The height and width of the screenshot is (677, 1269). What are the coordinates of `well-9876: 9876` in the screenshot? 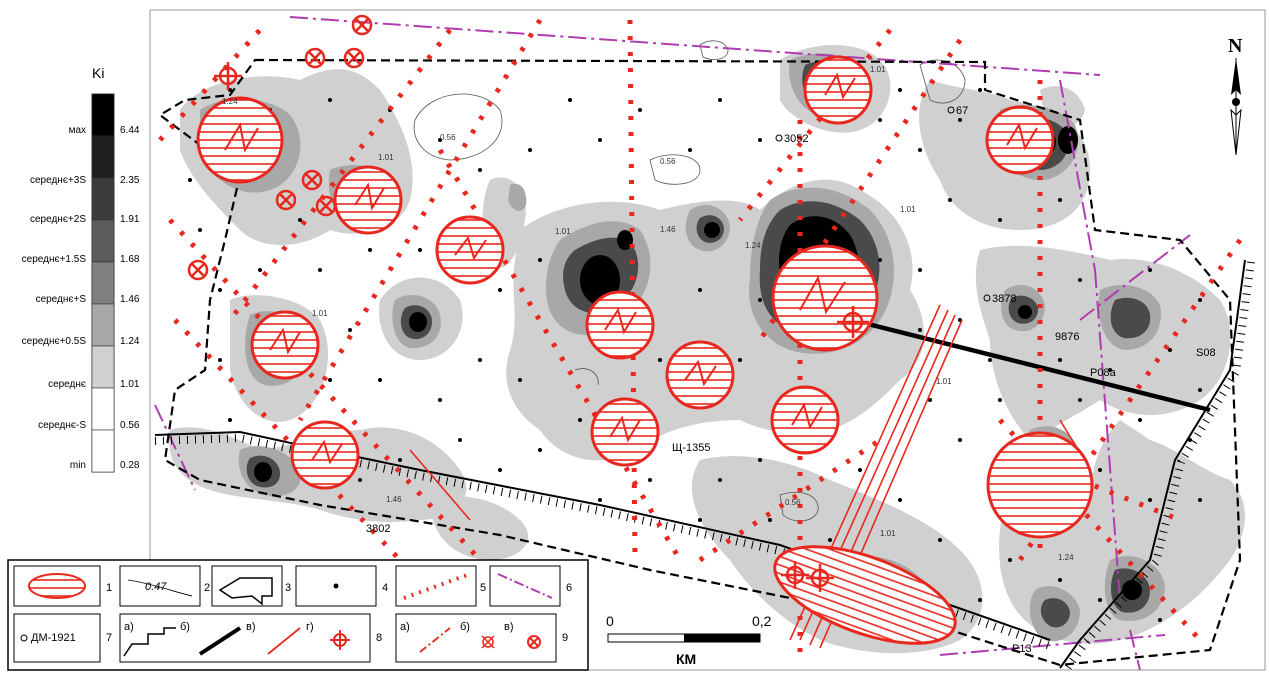 It's located at (1067, 337).